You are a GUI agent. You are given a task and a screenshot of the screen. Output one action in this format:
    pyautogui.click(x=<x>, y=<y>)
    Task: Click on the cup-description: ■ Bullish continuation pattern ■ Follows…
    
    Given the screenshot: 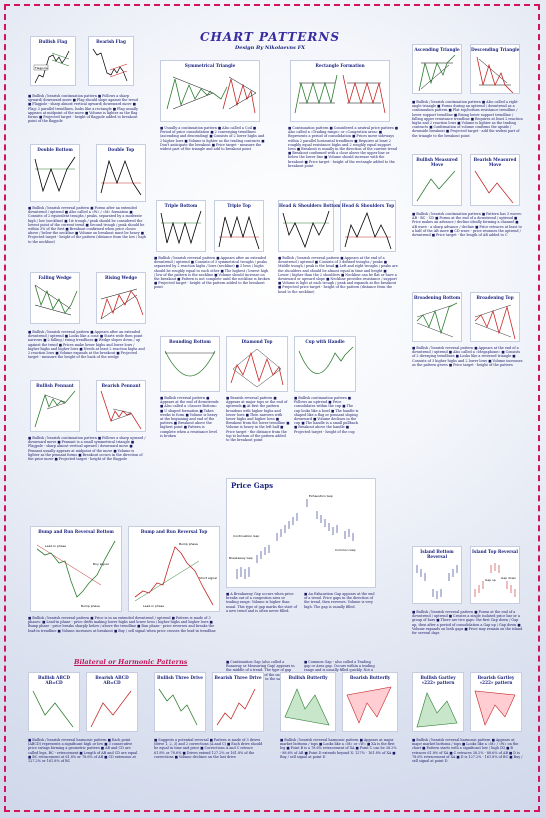 What is the action you would take?
    pyautogui.click(x=326, y=415)
    